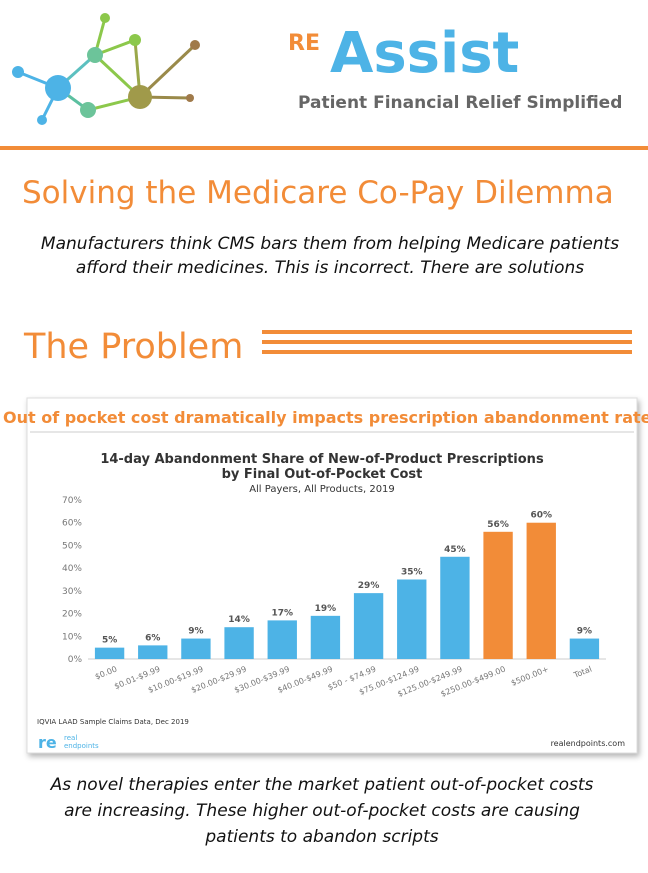 The width and height of the screenshot is (648, 873). Describe the element at coordinates (109, 641) in the screenshot. I see `data-label: 5%` at that location.